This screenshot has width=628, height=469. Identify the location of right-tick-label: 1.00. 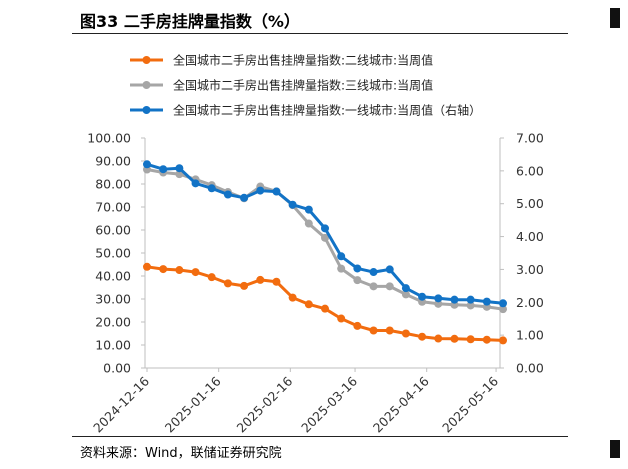
(530, 335).